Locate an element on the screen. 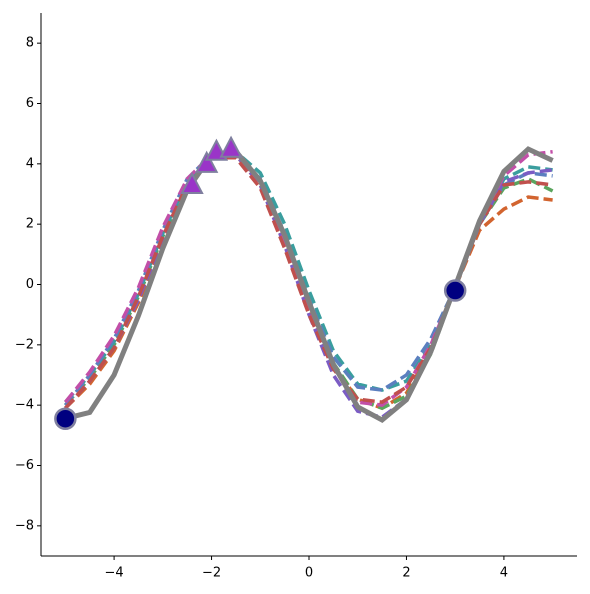 This screenshot has width=590, height=594. x-tick-label: 2 is located at coordinates (406, 573).